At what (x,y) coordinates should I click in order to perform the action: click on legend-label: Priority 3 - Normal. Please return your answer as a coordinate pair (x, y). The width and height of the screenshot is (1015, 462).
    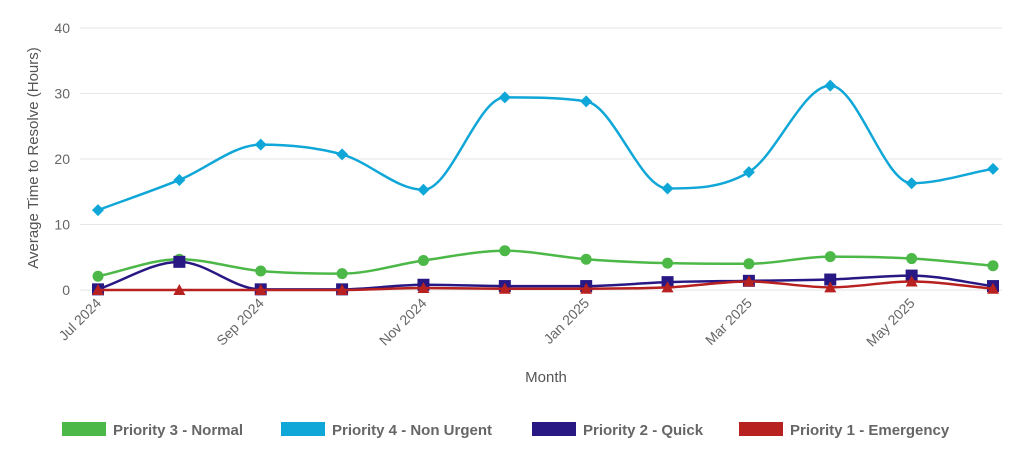
    Looking at the image, I should click on (178, 430).